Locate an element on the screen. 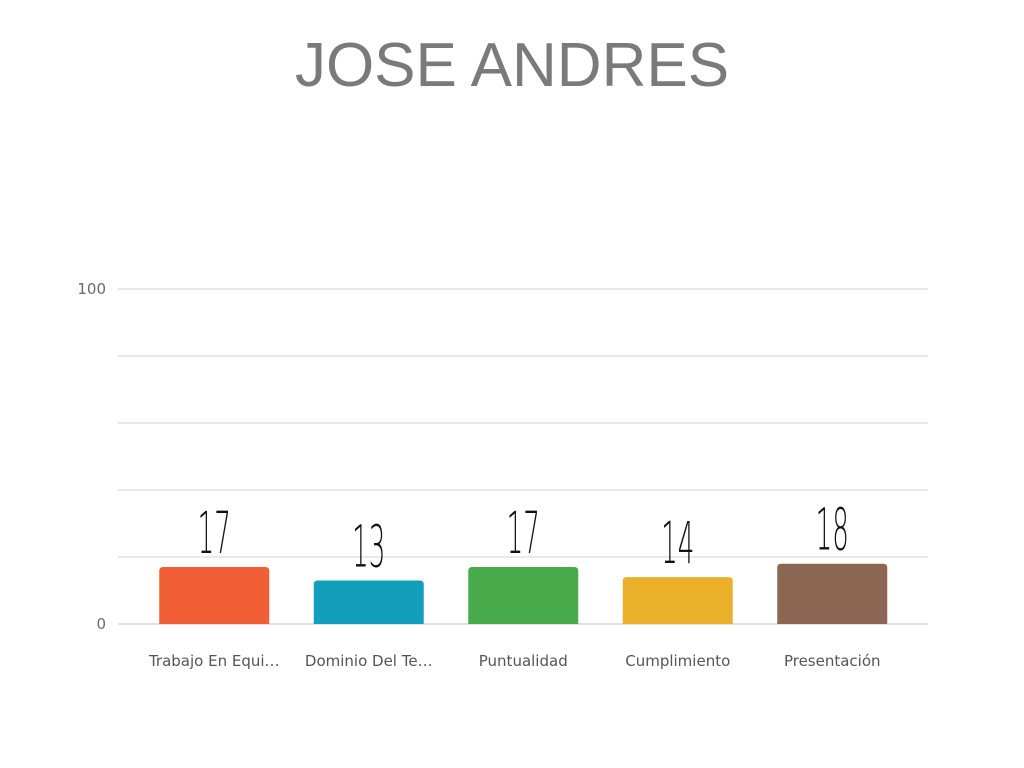 The width and height of the screenshot is (1024, 768). data-label: 14 is located at coordinates (677, 543).